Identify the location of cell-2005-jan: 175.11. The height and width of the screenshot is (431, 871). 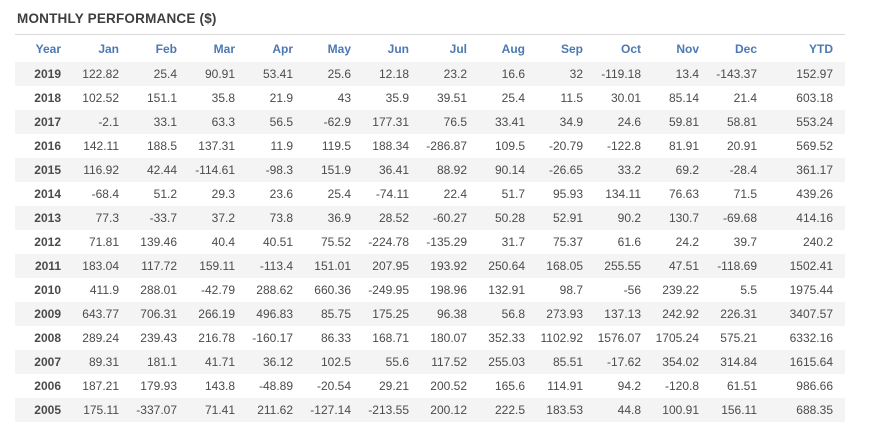
(102, 410).